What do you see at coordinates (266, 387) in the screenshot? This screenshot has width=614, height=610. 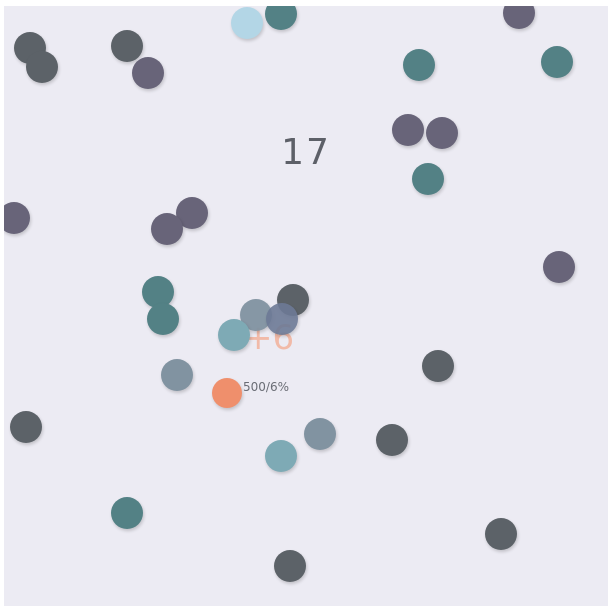 I see `player-stat-label: 500/6%` at bounding box center [266, 387].